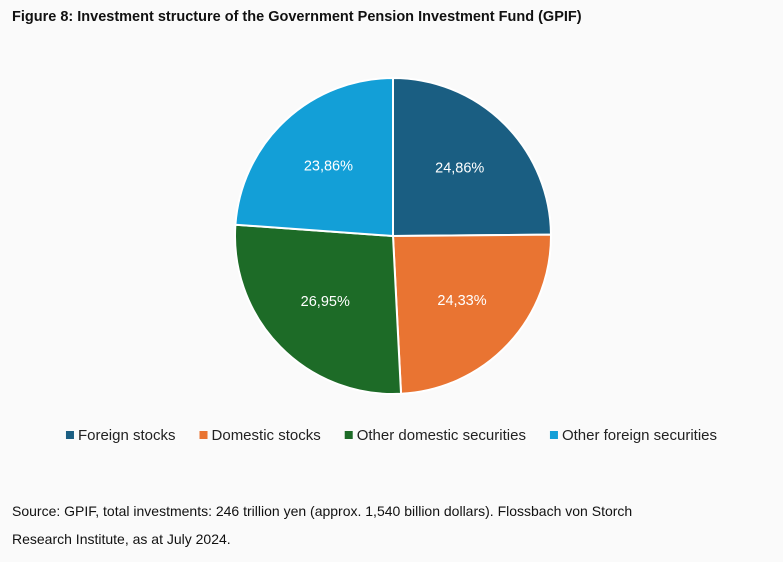  I want to click on data-label: 23,86%, so click(328, 166).